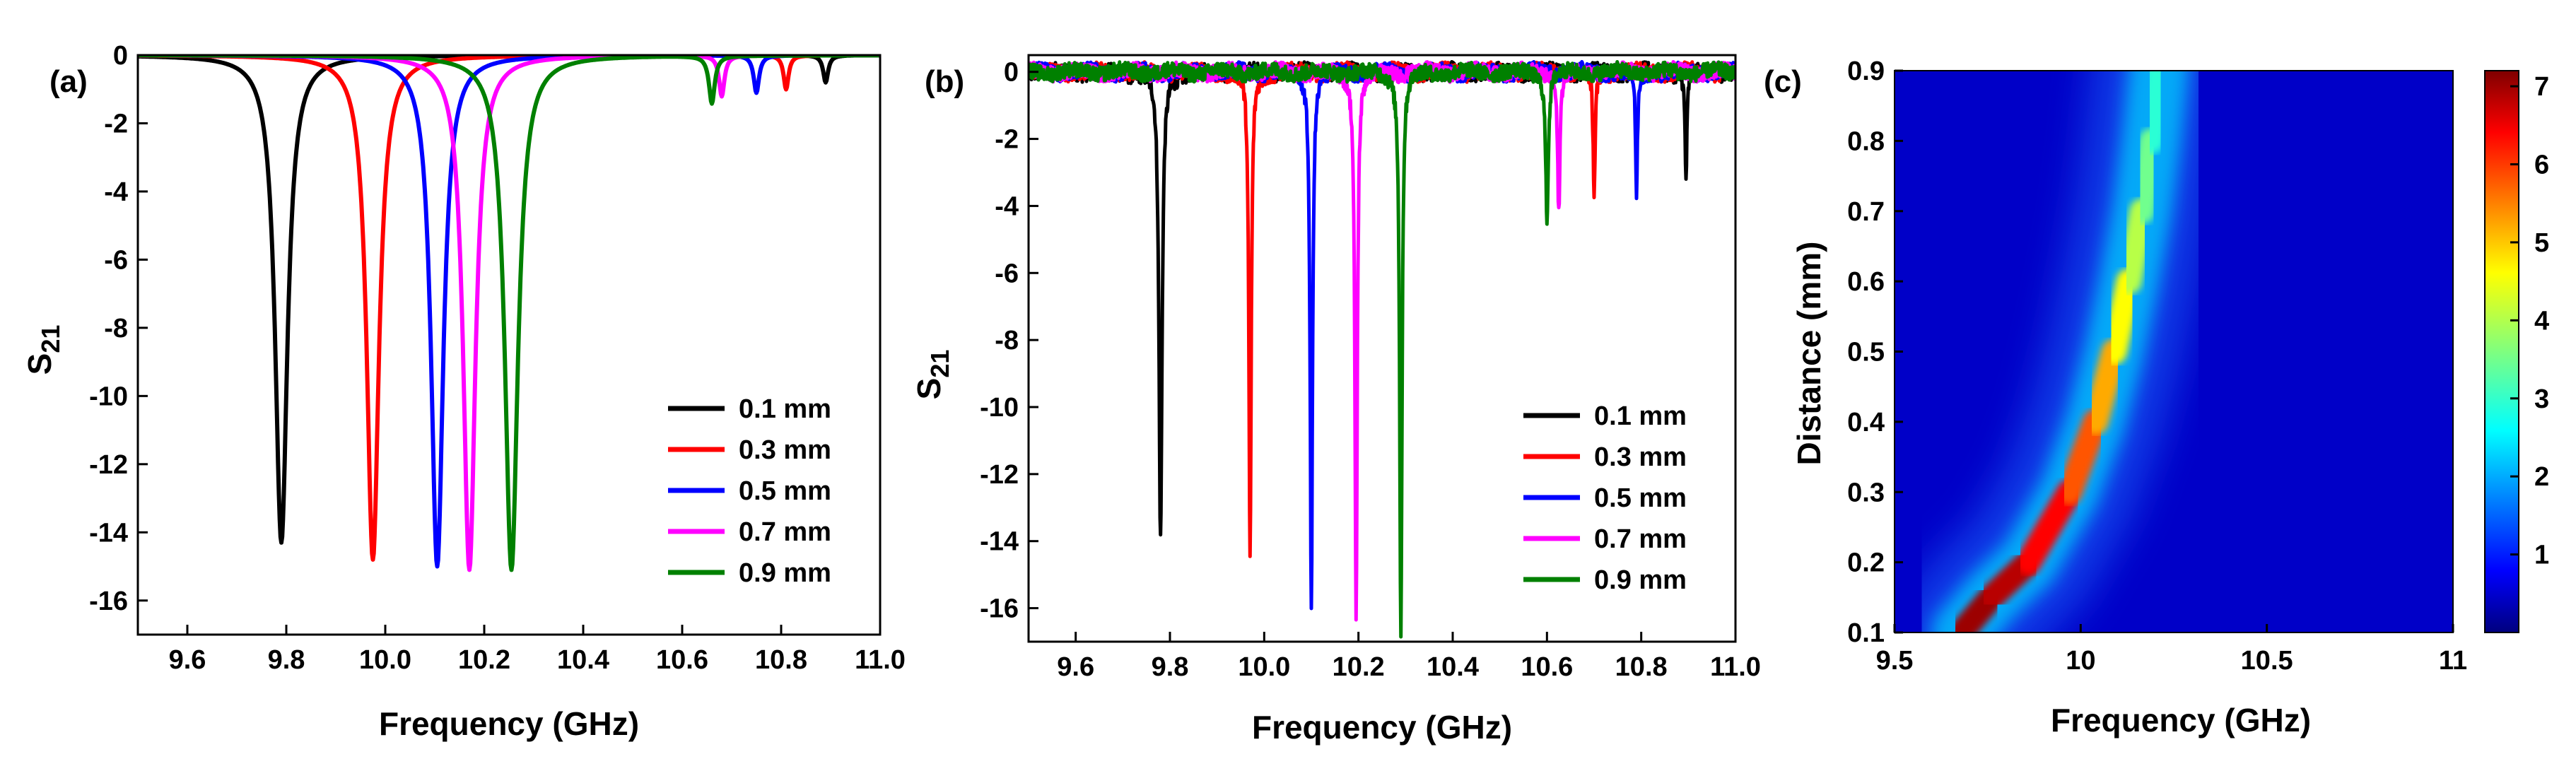  What do you see at coordinates (509, 723) in the screenshot?
I see `panel-a-x-axis-label: Frequency (GHz)` at bounding box center [509, 723].